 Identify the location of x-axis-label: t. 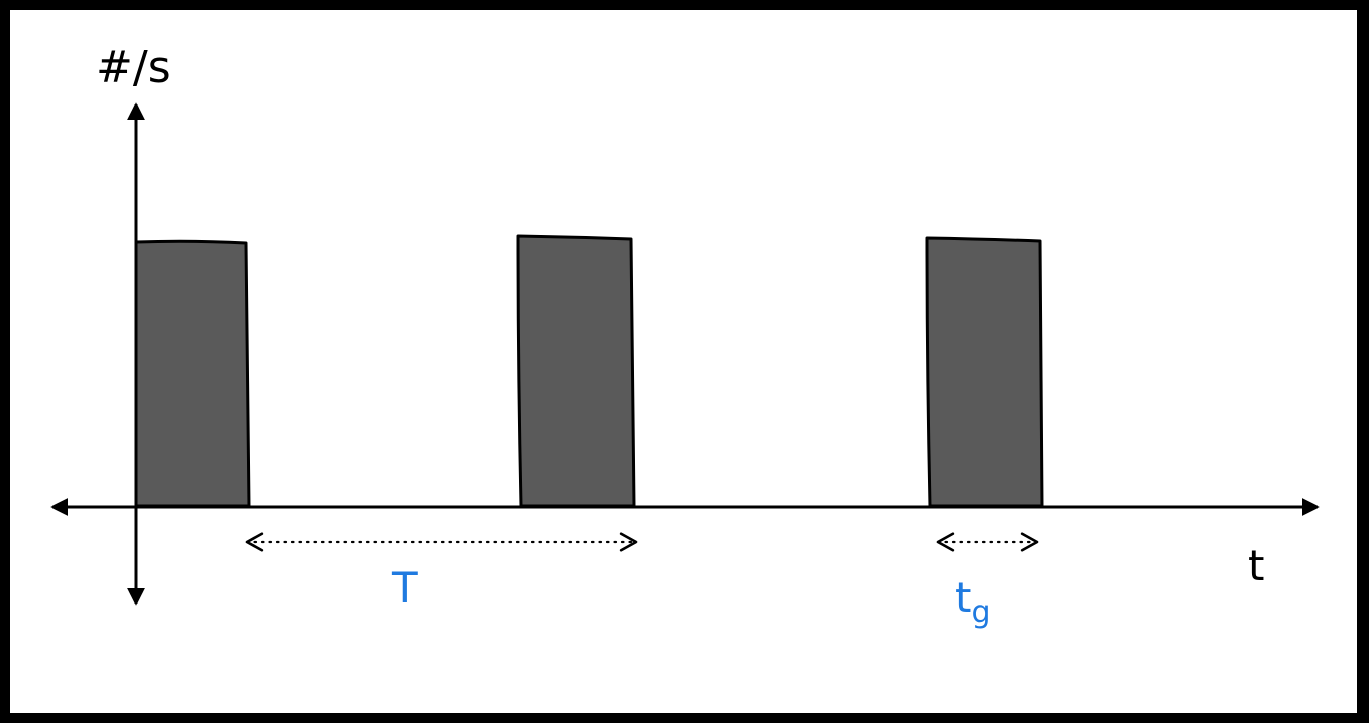
(1256, 565).